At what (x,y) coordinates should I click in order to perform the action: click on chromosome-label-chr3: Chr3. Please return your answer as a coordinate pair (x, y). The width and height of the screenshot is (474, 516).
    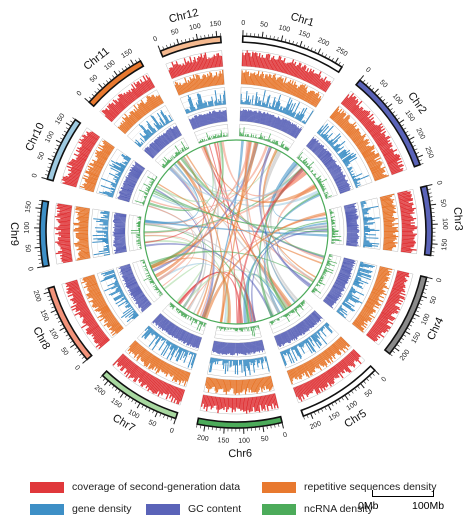
    Looking at the image, I should click on (457, 219).